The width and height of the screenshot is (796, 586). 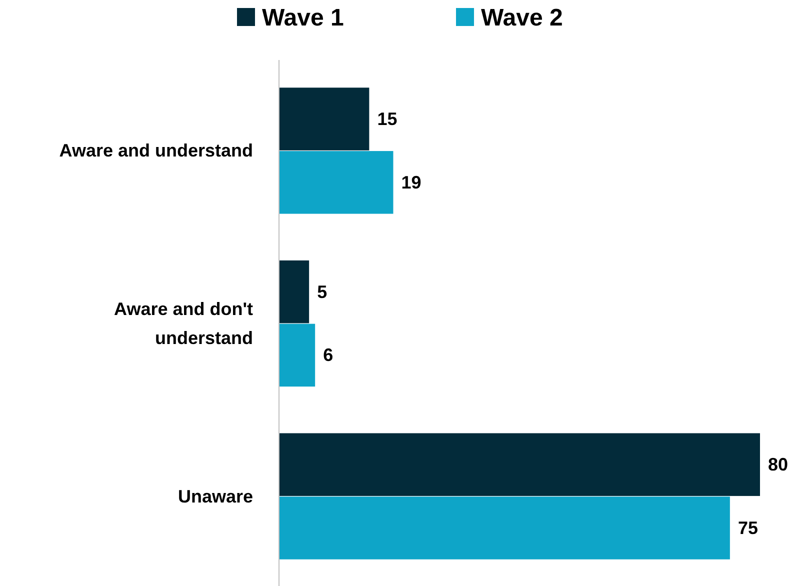 I want to click on legend-label: Wave 1, so click(x=303, y=18).